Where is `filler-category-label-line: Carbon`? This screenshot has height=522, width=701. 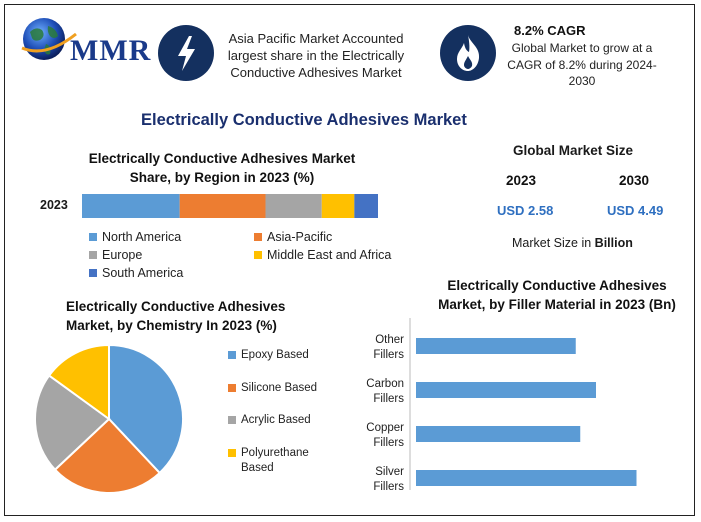 filler-category-label-line: Carbon is located at coordinates (385, 384).